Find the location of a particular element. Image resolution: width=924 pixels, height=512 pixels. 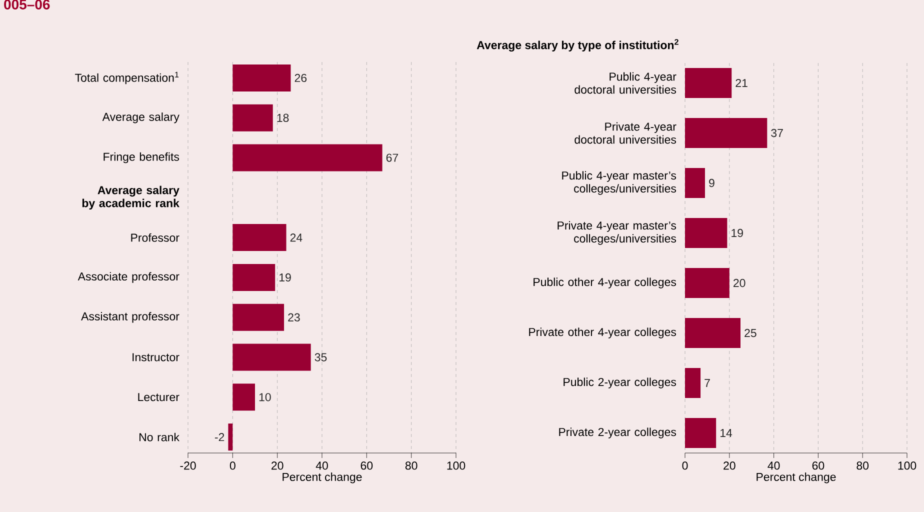

y-tick-label: Instructor is located at coordinates (156, 357).